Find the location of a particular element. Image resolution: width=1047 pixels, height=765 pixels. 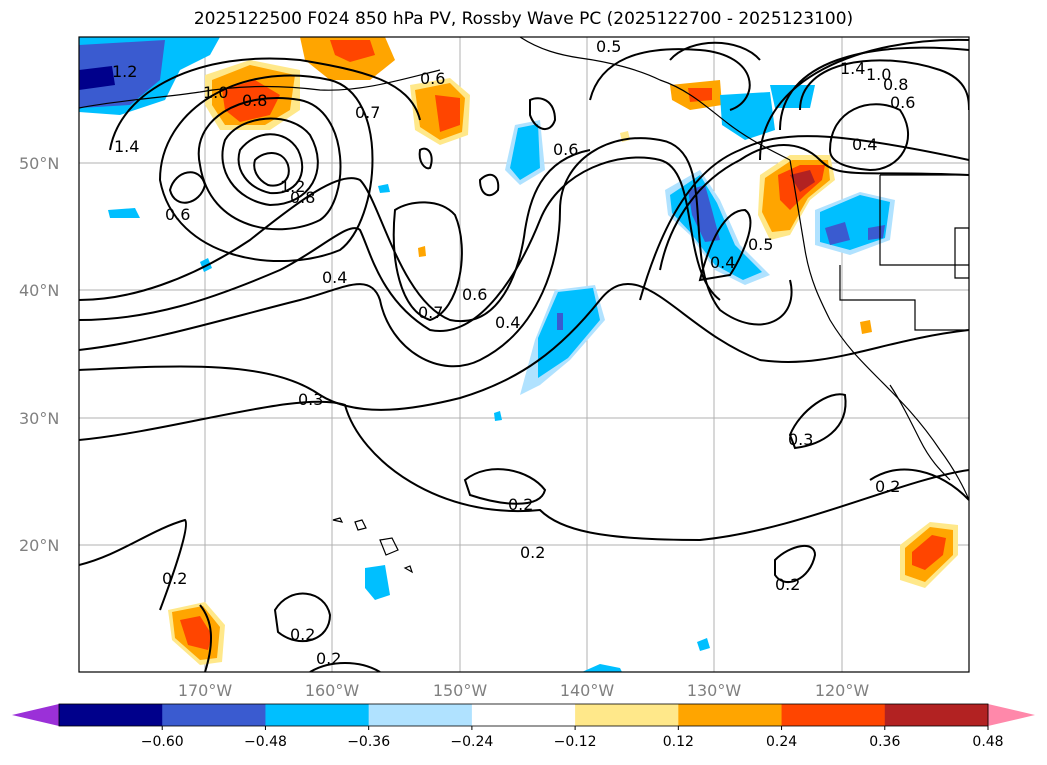

longitude-labels: 170°W 160°W 150°W 140°W 130°W 120°W is located at coordinates (524, 690).